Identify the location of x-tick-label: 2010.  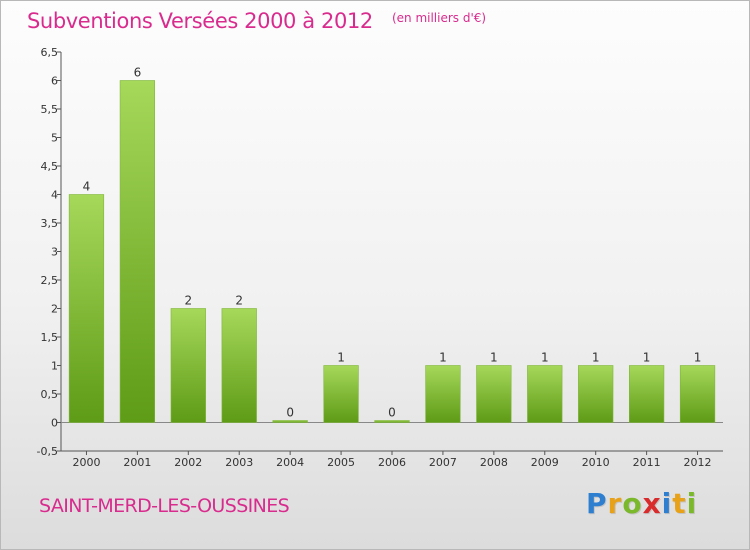
(596, 462).